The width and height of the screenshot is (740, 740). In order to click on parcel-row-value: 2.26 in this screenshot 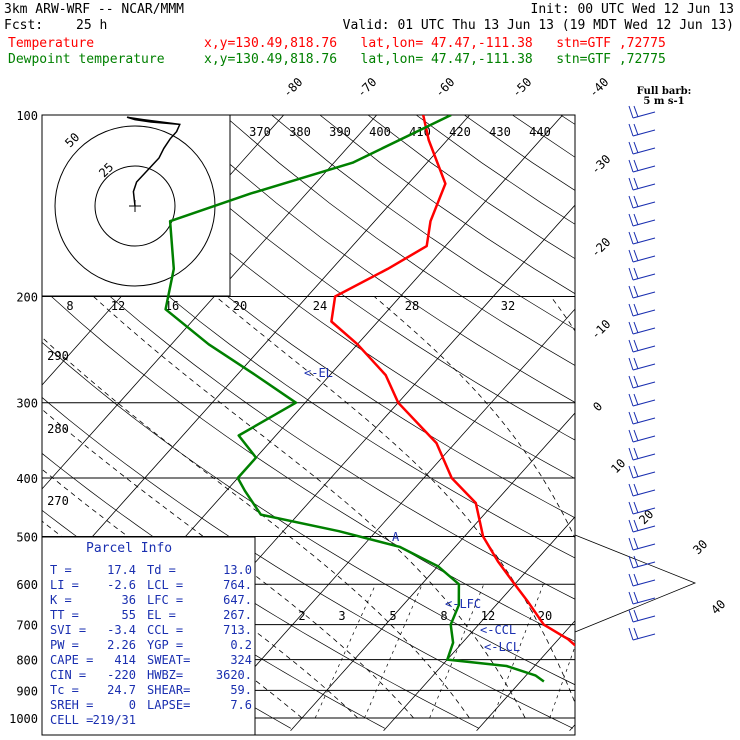, I will do `click(121, 645)`.